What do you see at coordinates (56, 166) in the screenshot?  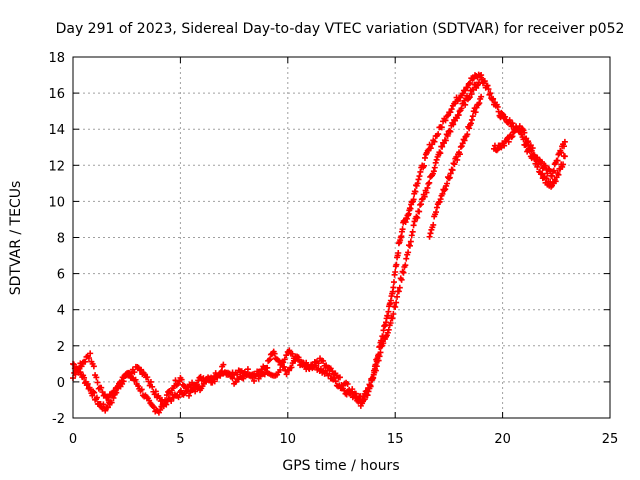 I see `y-tick-label: 12` at bounding box center [56, 166].